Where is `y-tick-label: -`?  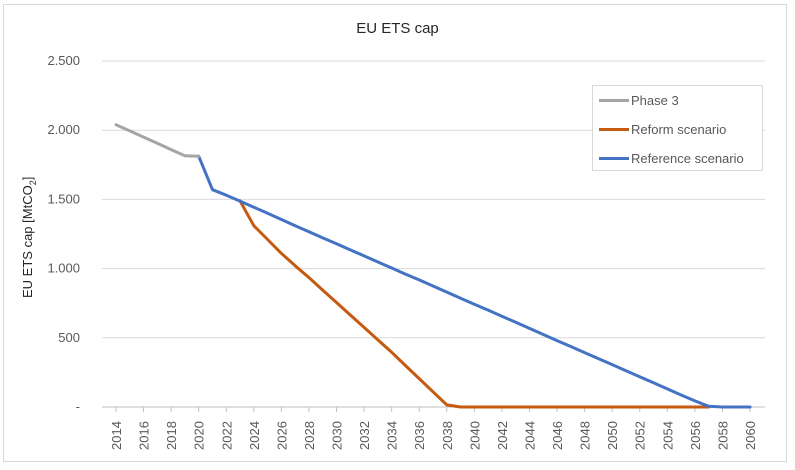
y-tick-label: - is located at coordinates (78, 406).